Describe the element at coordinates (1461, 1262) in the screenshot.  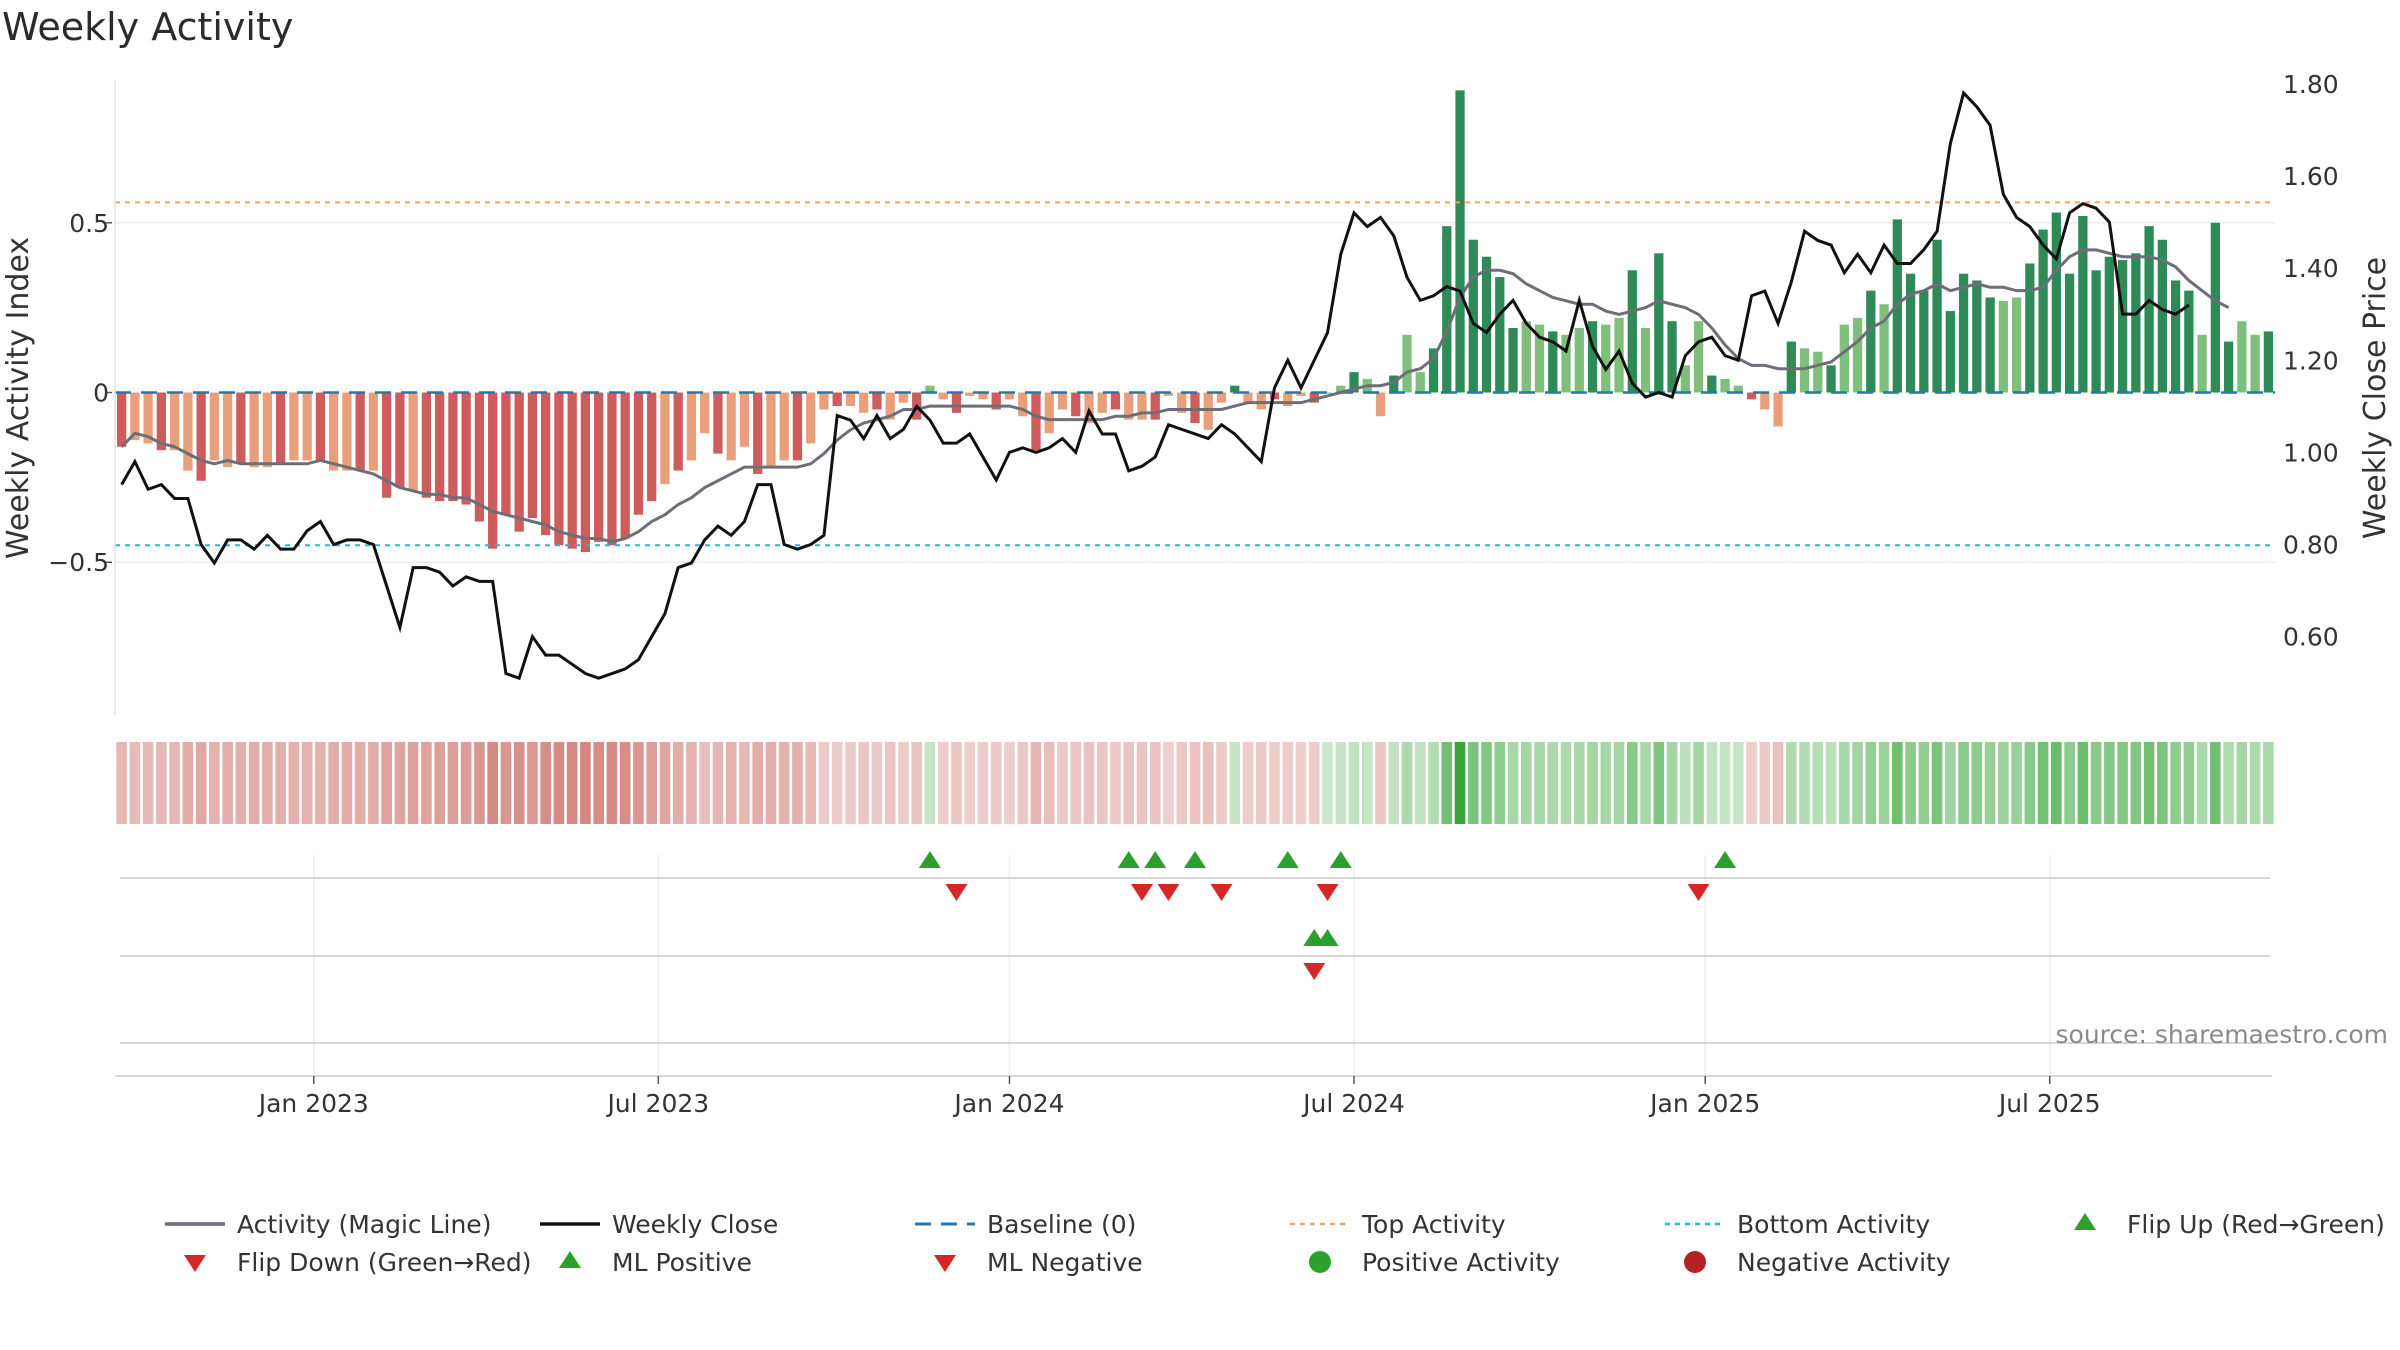
I see `legend-label: Positive Activity` at that location.